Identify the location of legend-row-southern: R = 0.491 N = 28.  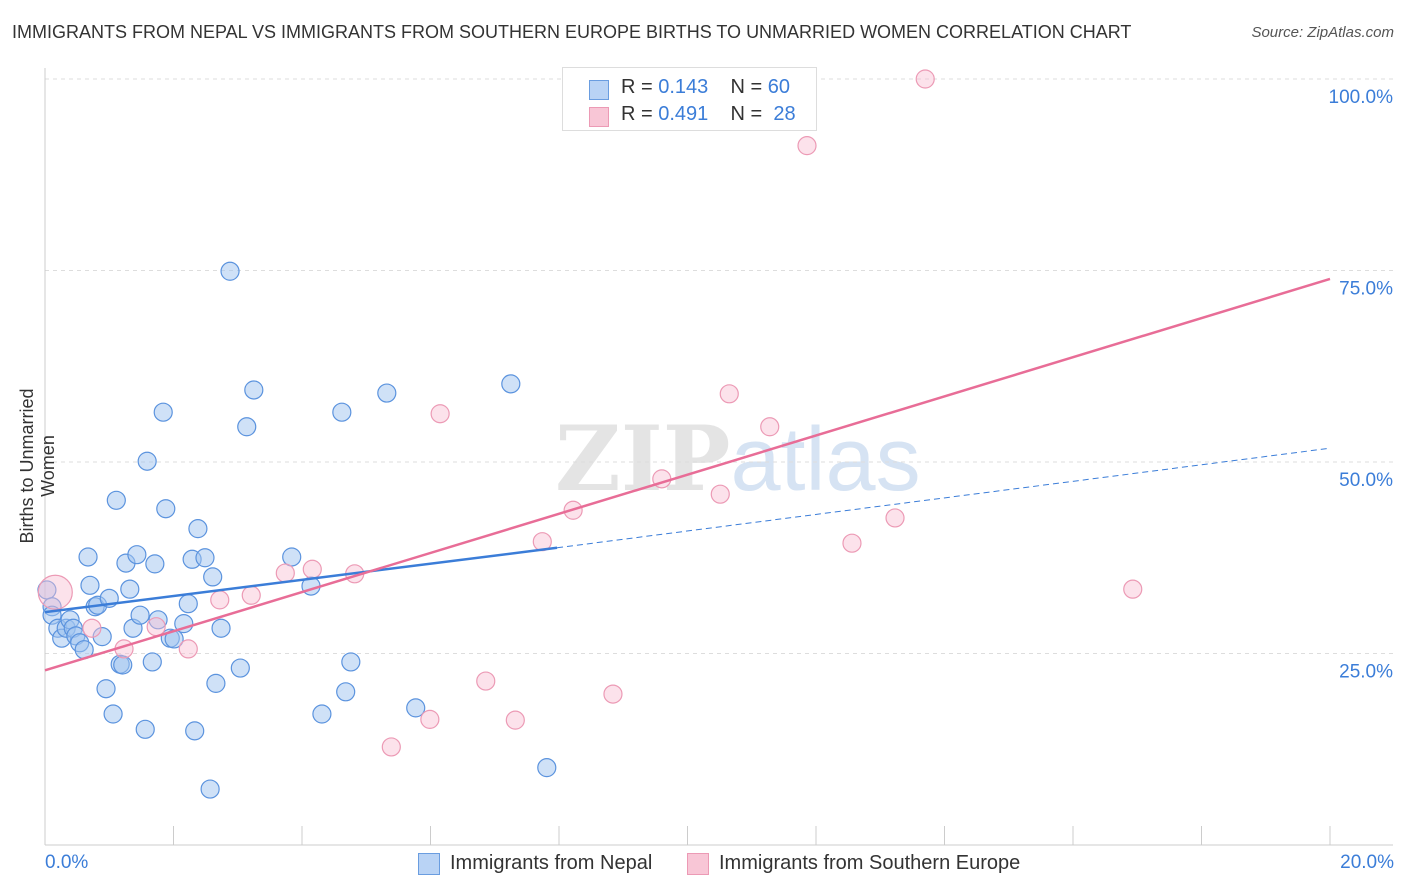
(692, 114).